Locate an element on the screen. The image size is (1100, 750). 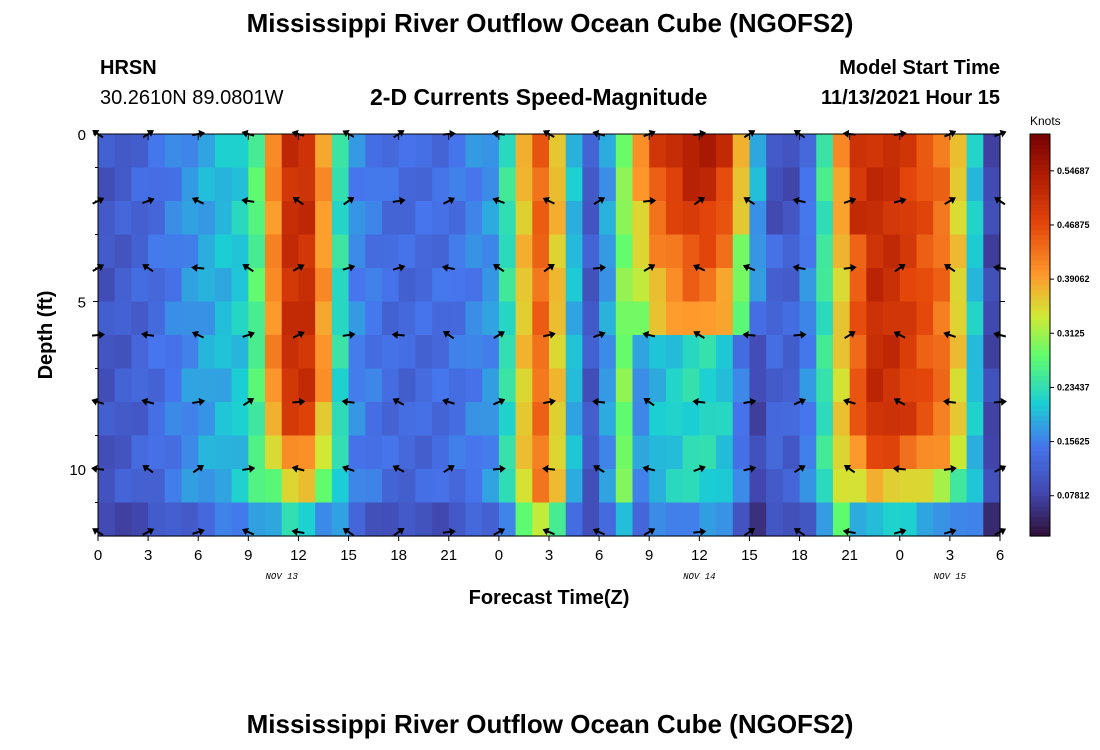
colorbar-frame is located at coordinates (1040, 335).